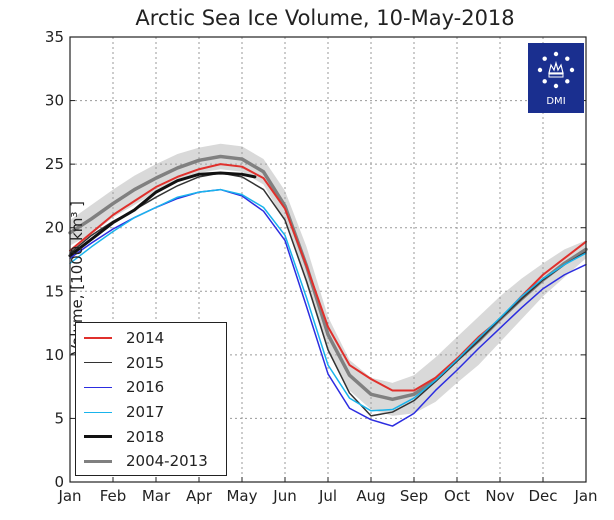 Image resolution: width=614 pixels, height=520 pixels. I want to click on x-tick-label: Nov, so click(499, 496).